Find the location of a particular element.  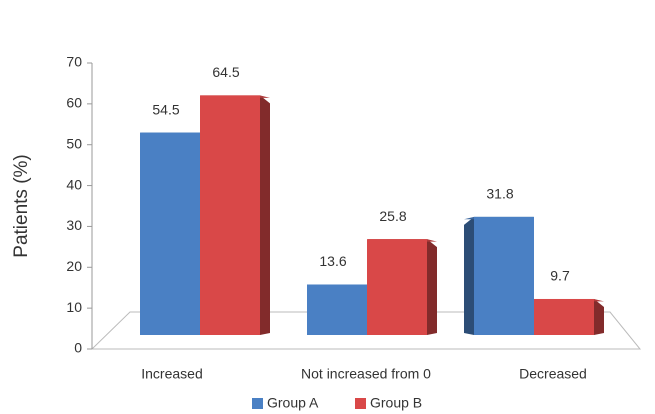

y-tick-label: 40 is located at coordinates (74, 184).